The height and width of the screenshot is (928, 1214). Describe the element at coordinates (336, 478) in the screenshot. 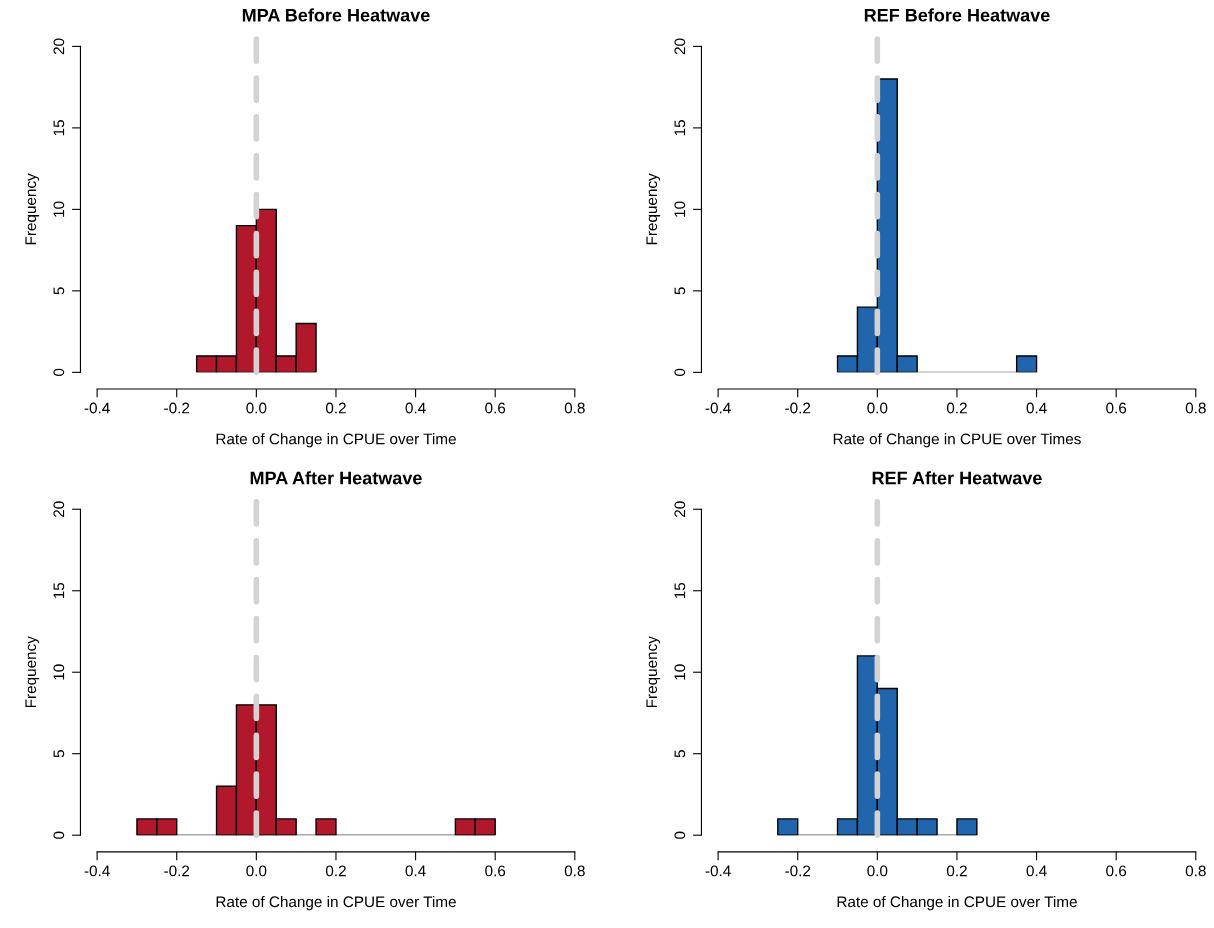

I see `chart-title: MPA After Heatwave` at that location.